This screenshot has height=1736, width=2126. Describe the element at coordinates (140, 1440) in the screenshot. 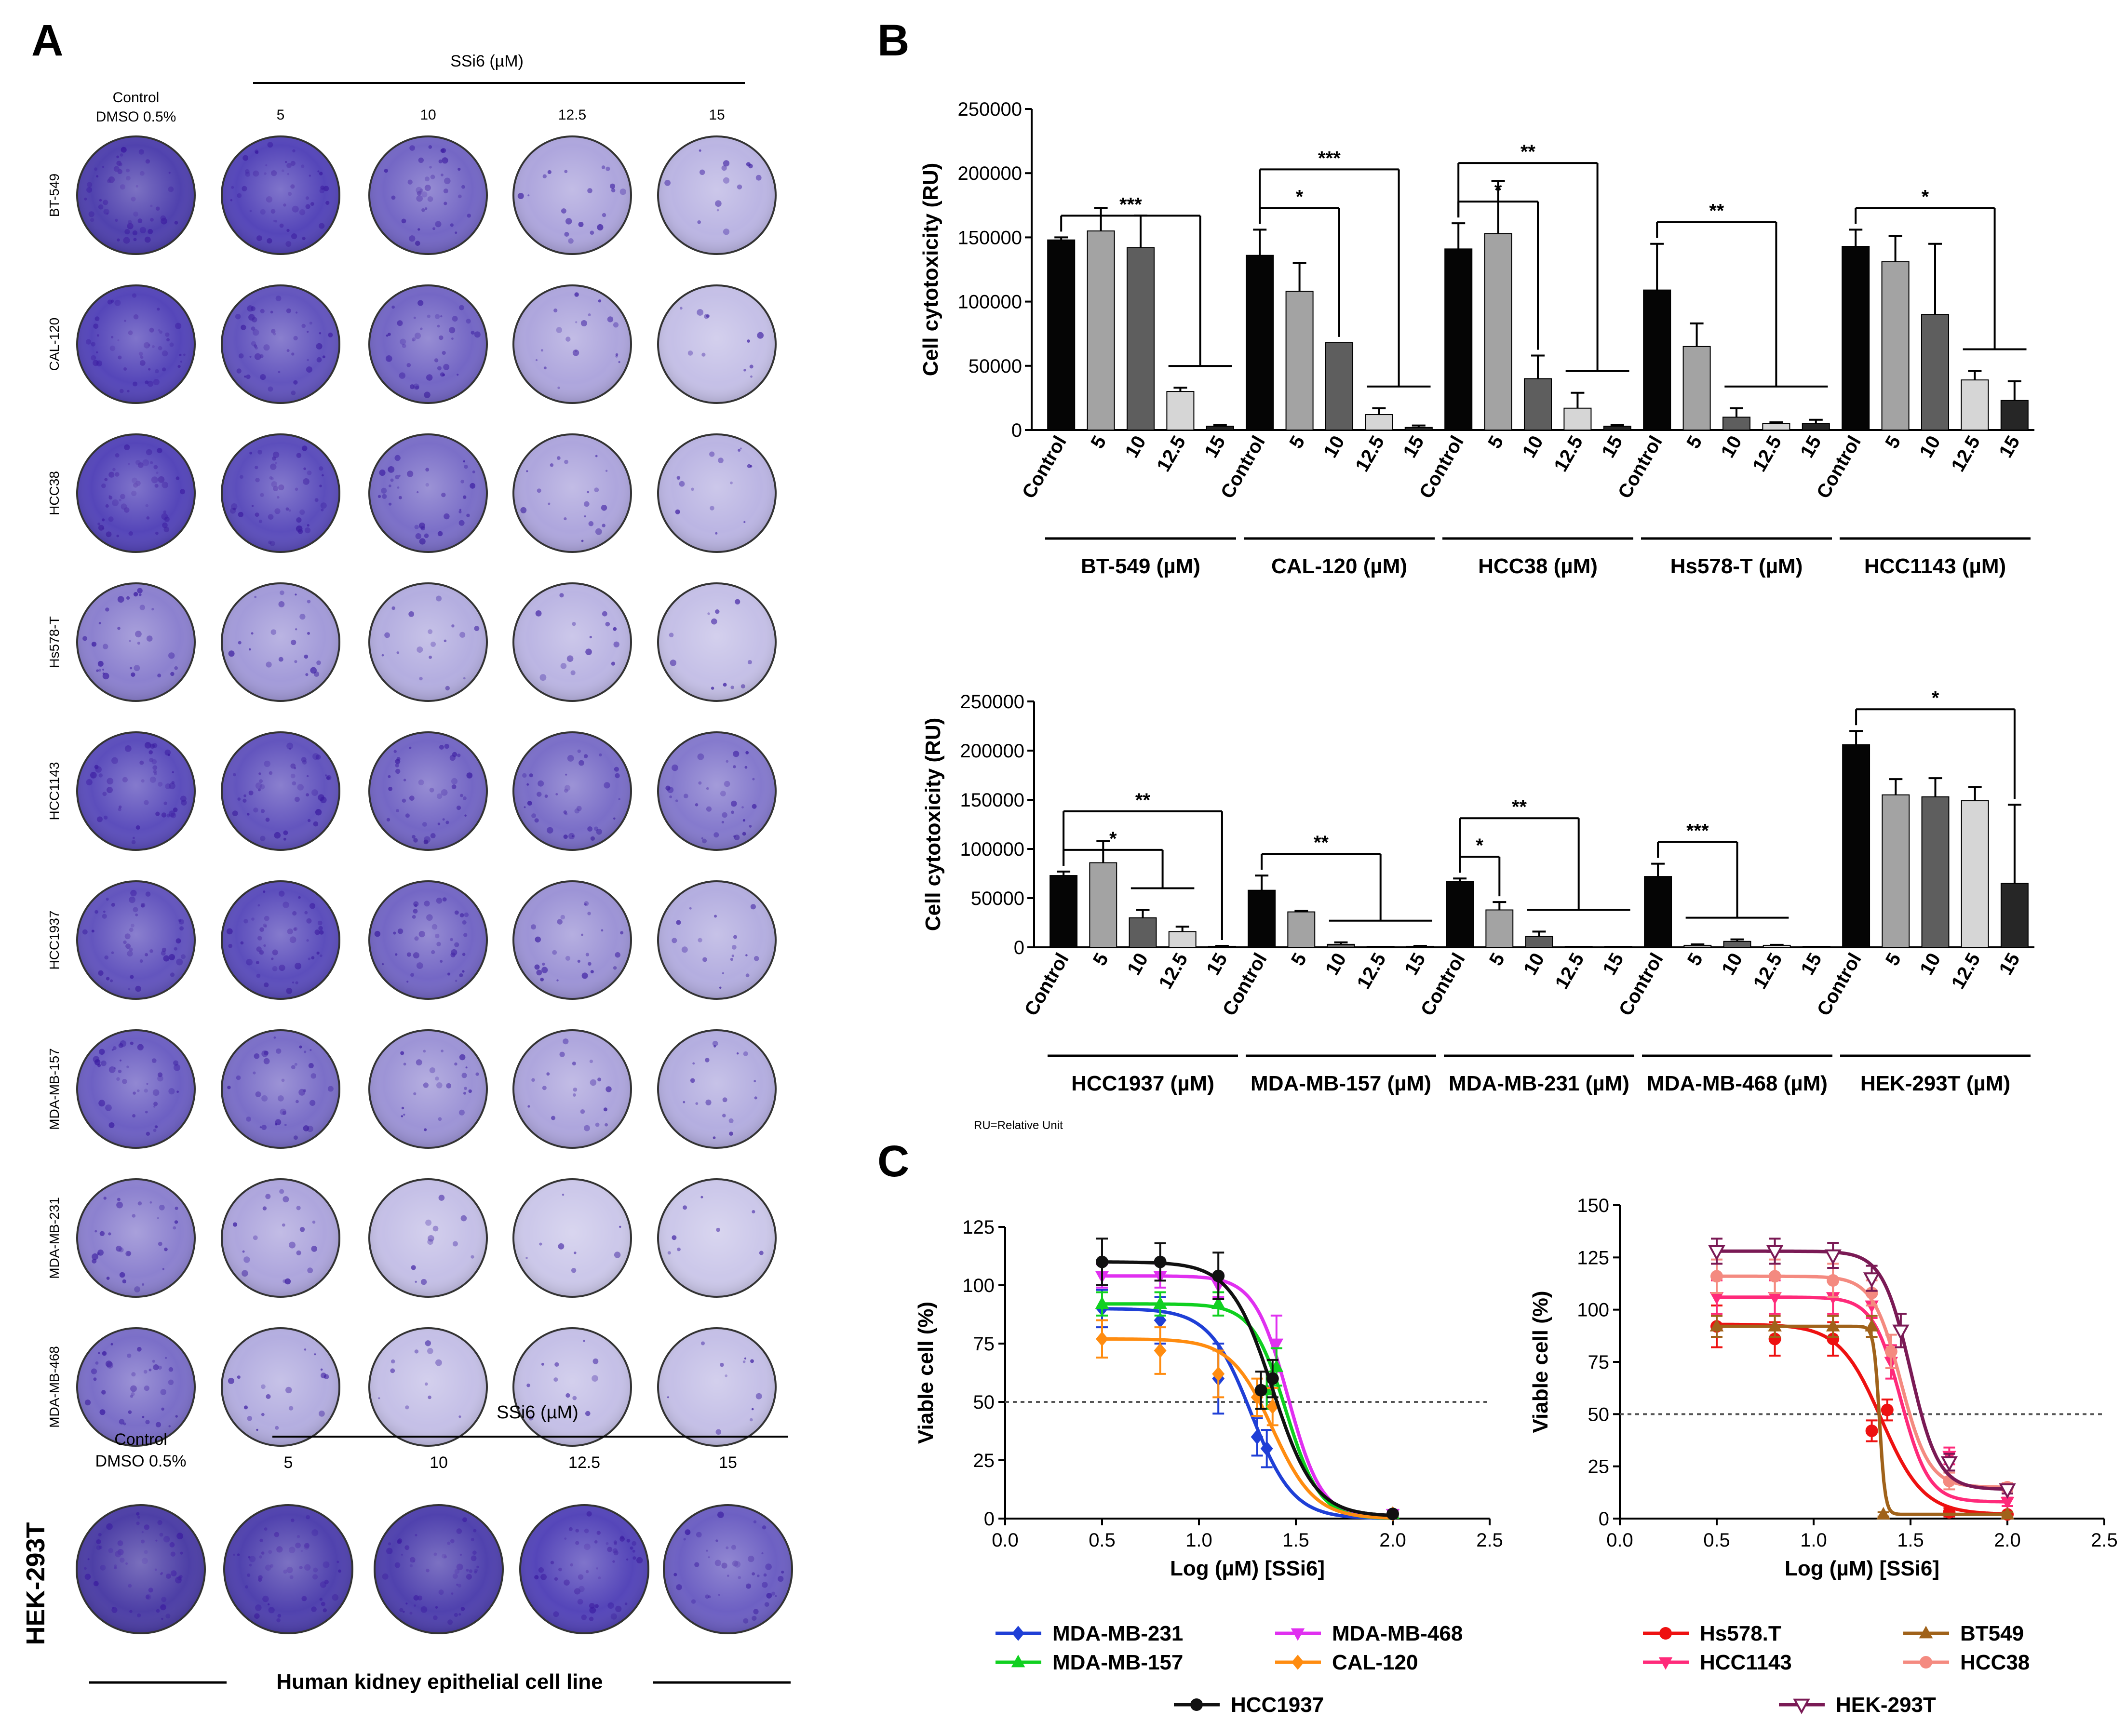

I see `hek-control-label-line1: Control` at that location.